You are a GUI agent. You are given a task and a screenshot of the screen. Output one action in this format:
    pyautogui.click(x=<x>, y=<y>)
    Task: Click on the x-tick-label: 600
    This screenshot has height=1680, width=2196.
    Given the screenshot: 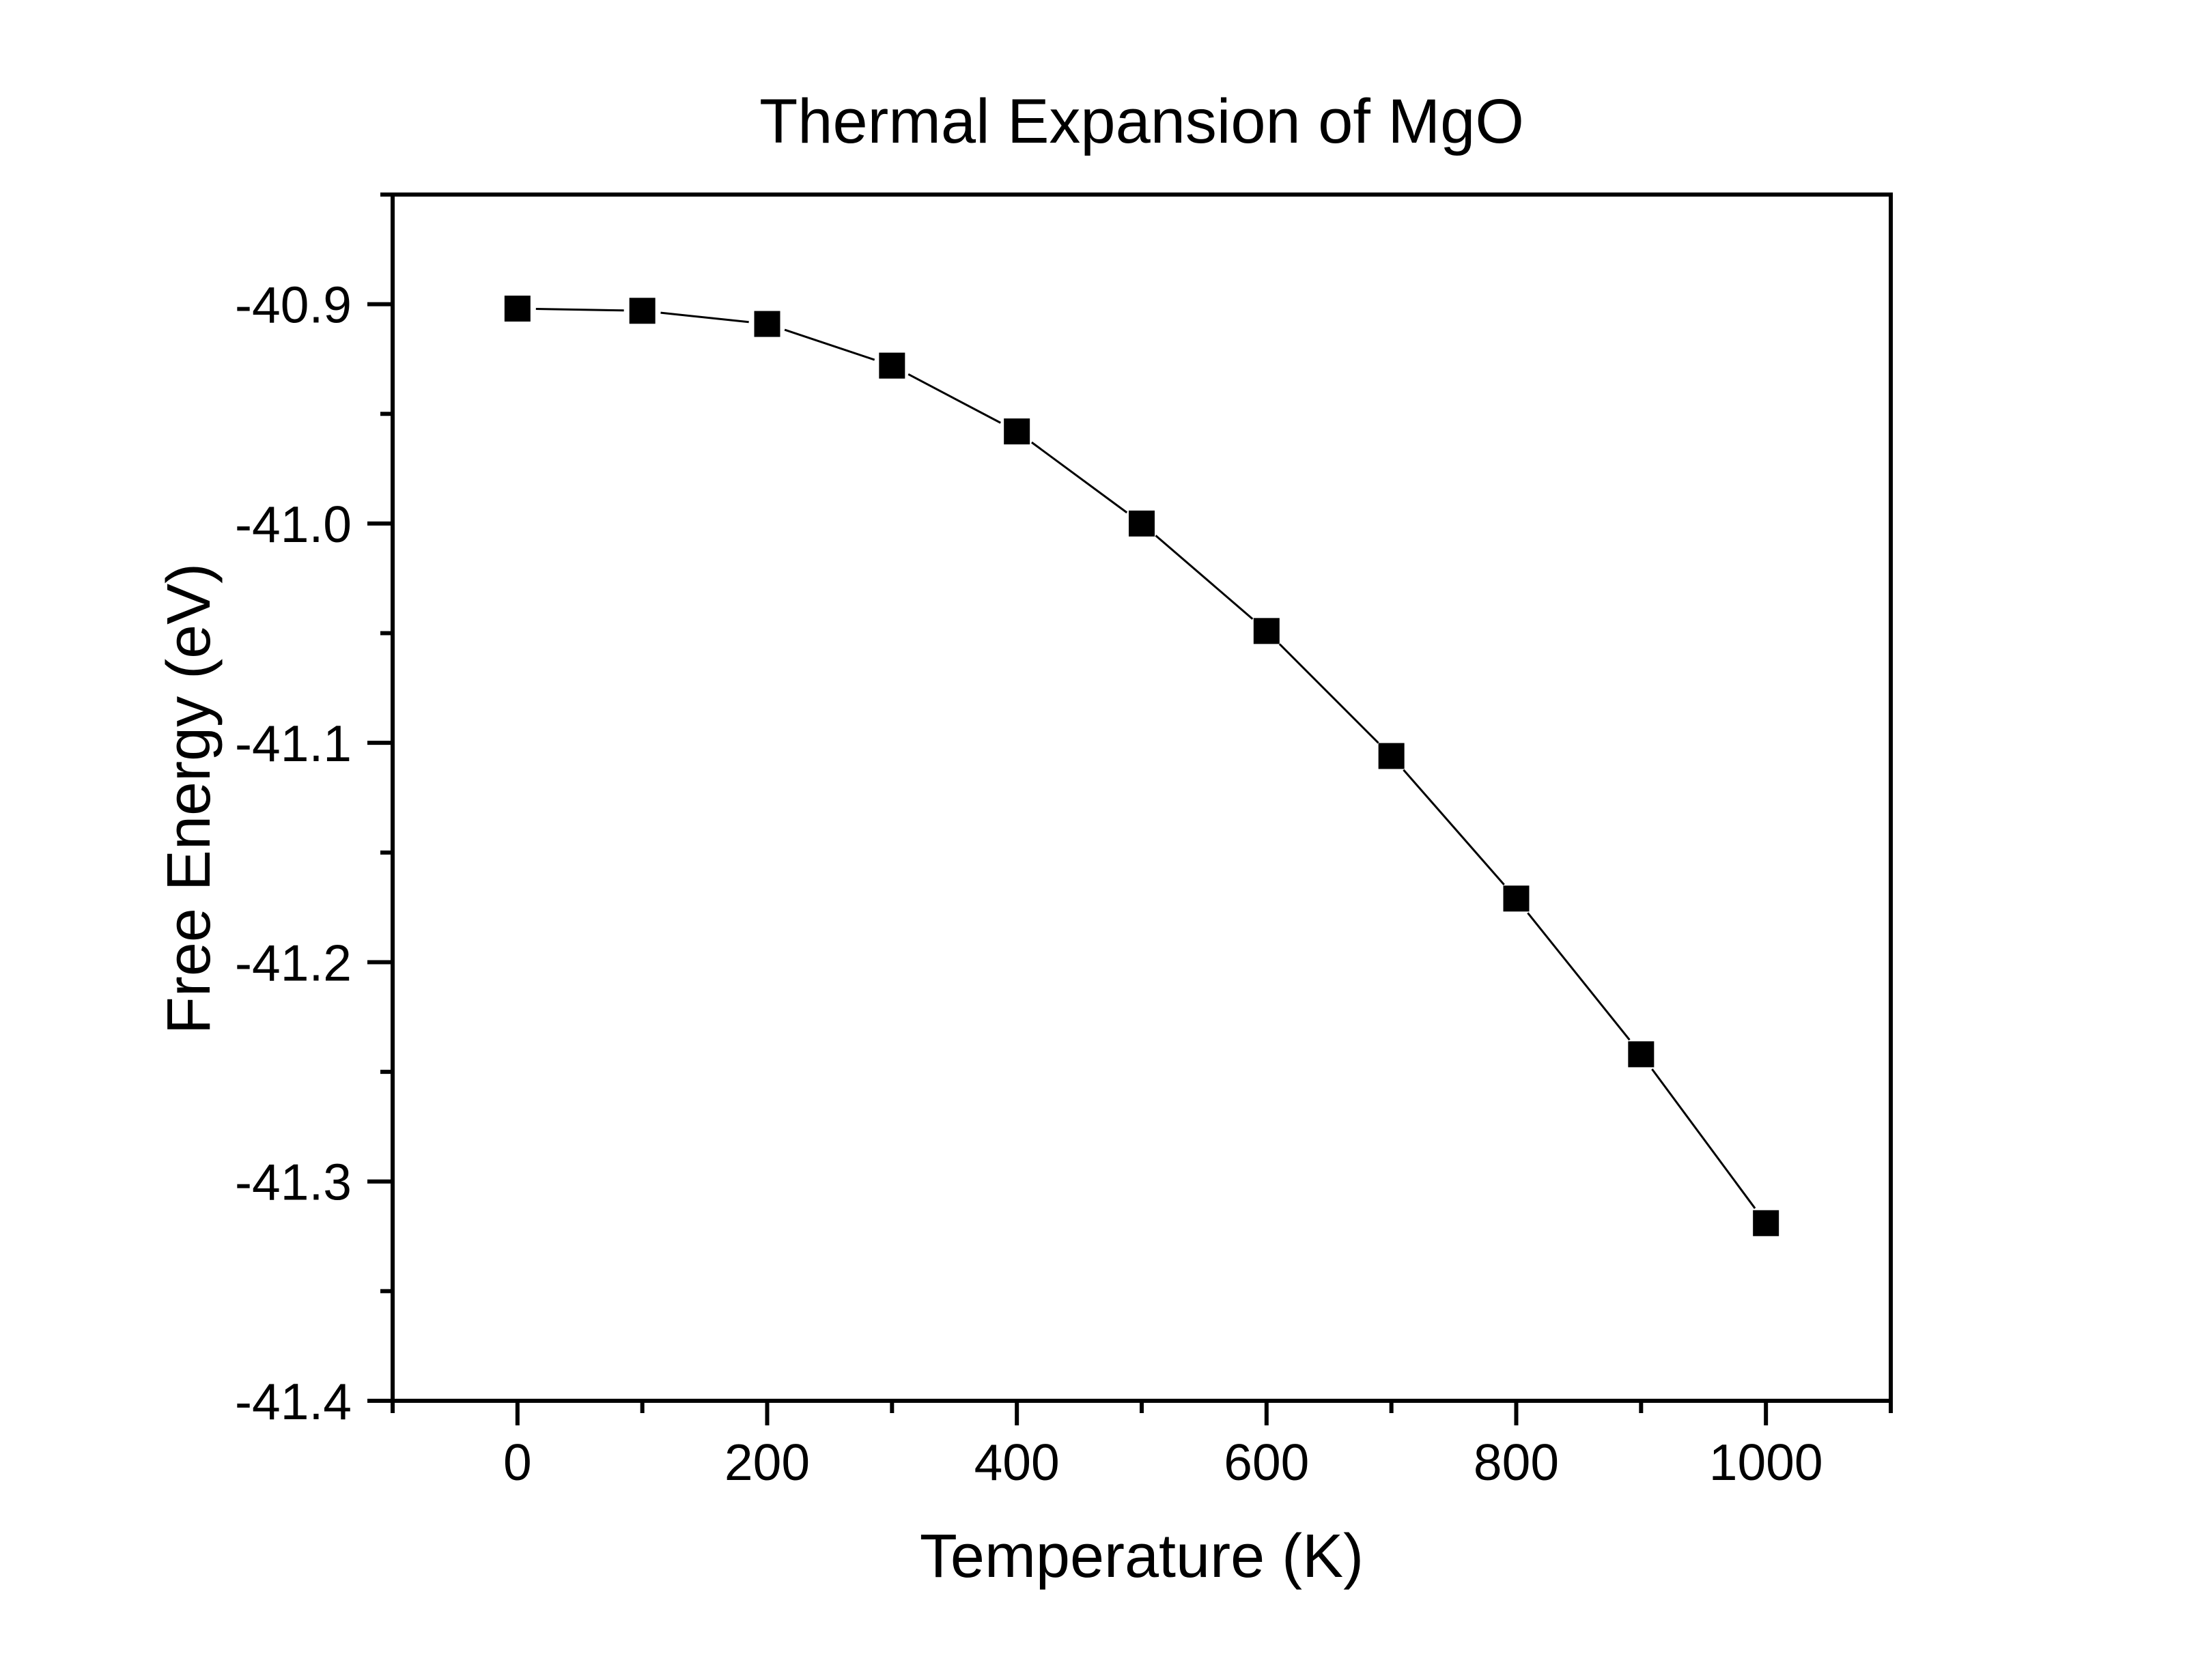 What is the action you would take?
    pyautogui.click(x=1266, y=1462)
    